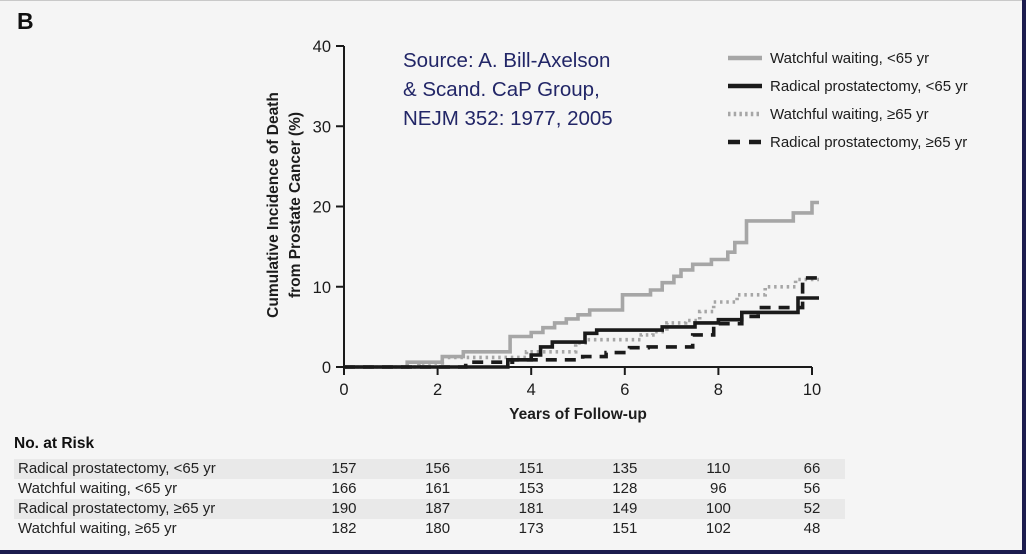 The image size is (1026, 554). Describe the element at coordinates (344, 528) in the screenshot. I see `risk-count-cell: 182` at that location.